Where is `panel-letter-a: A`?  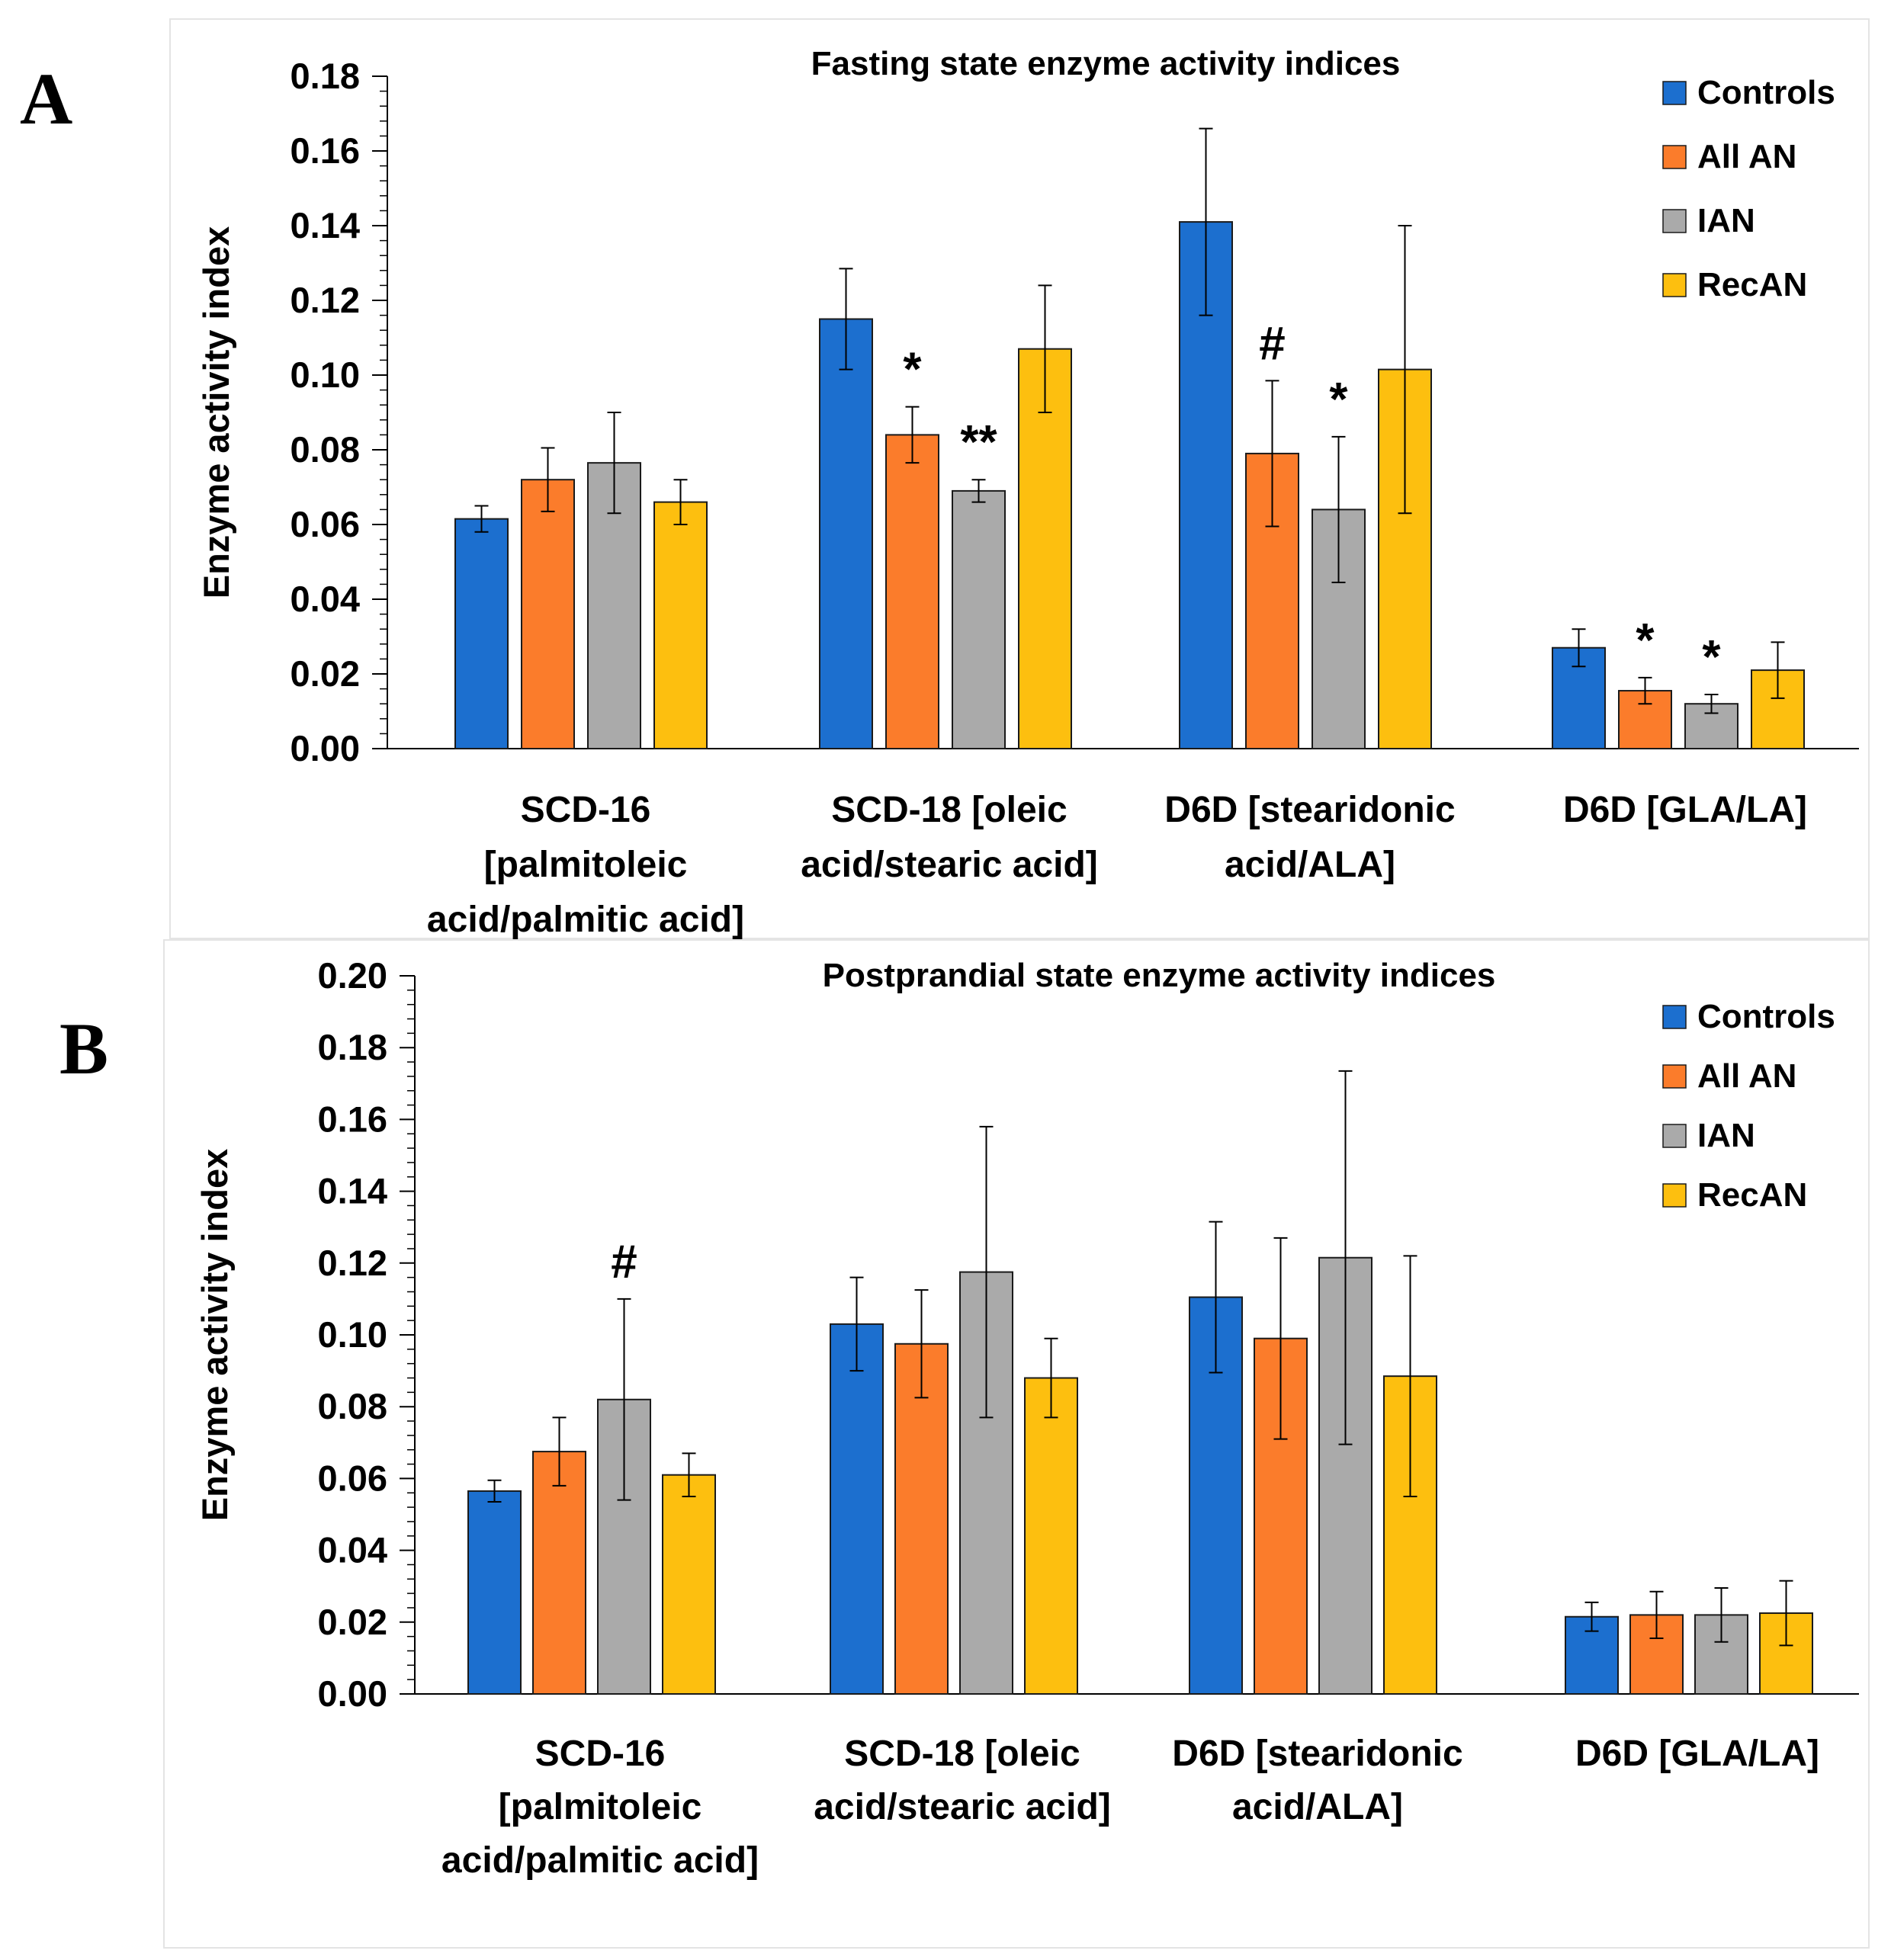 panel-letter-a: A is located at coordinates (46, 99).